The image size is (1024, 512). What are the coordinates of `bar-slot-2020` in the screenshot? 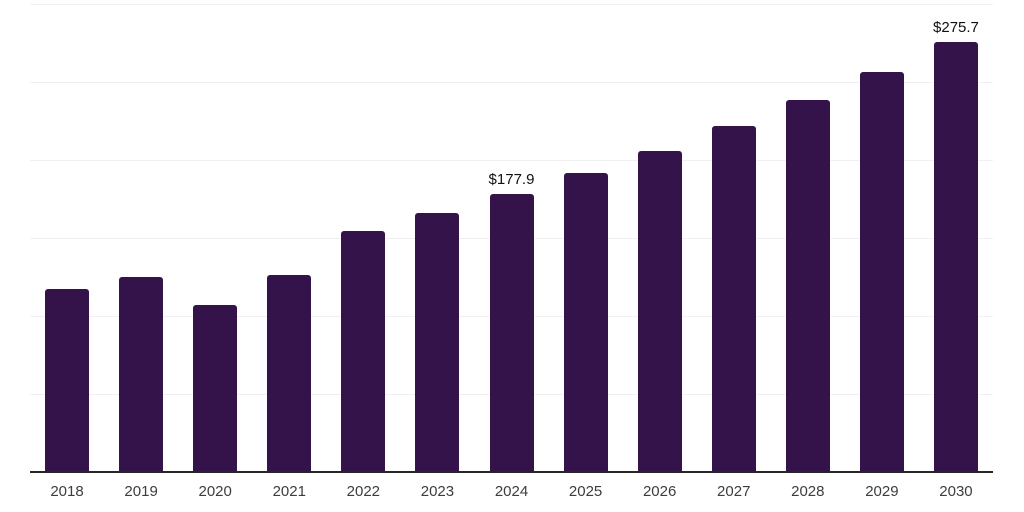 It's located at (215, 238).